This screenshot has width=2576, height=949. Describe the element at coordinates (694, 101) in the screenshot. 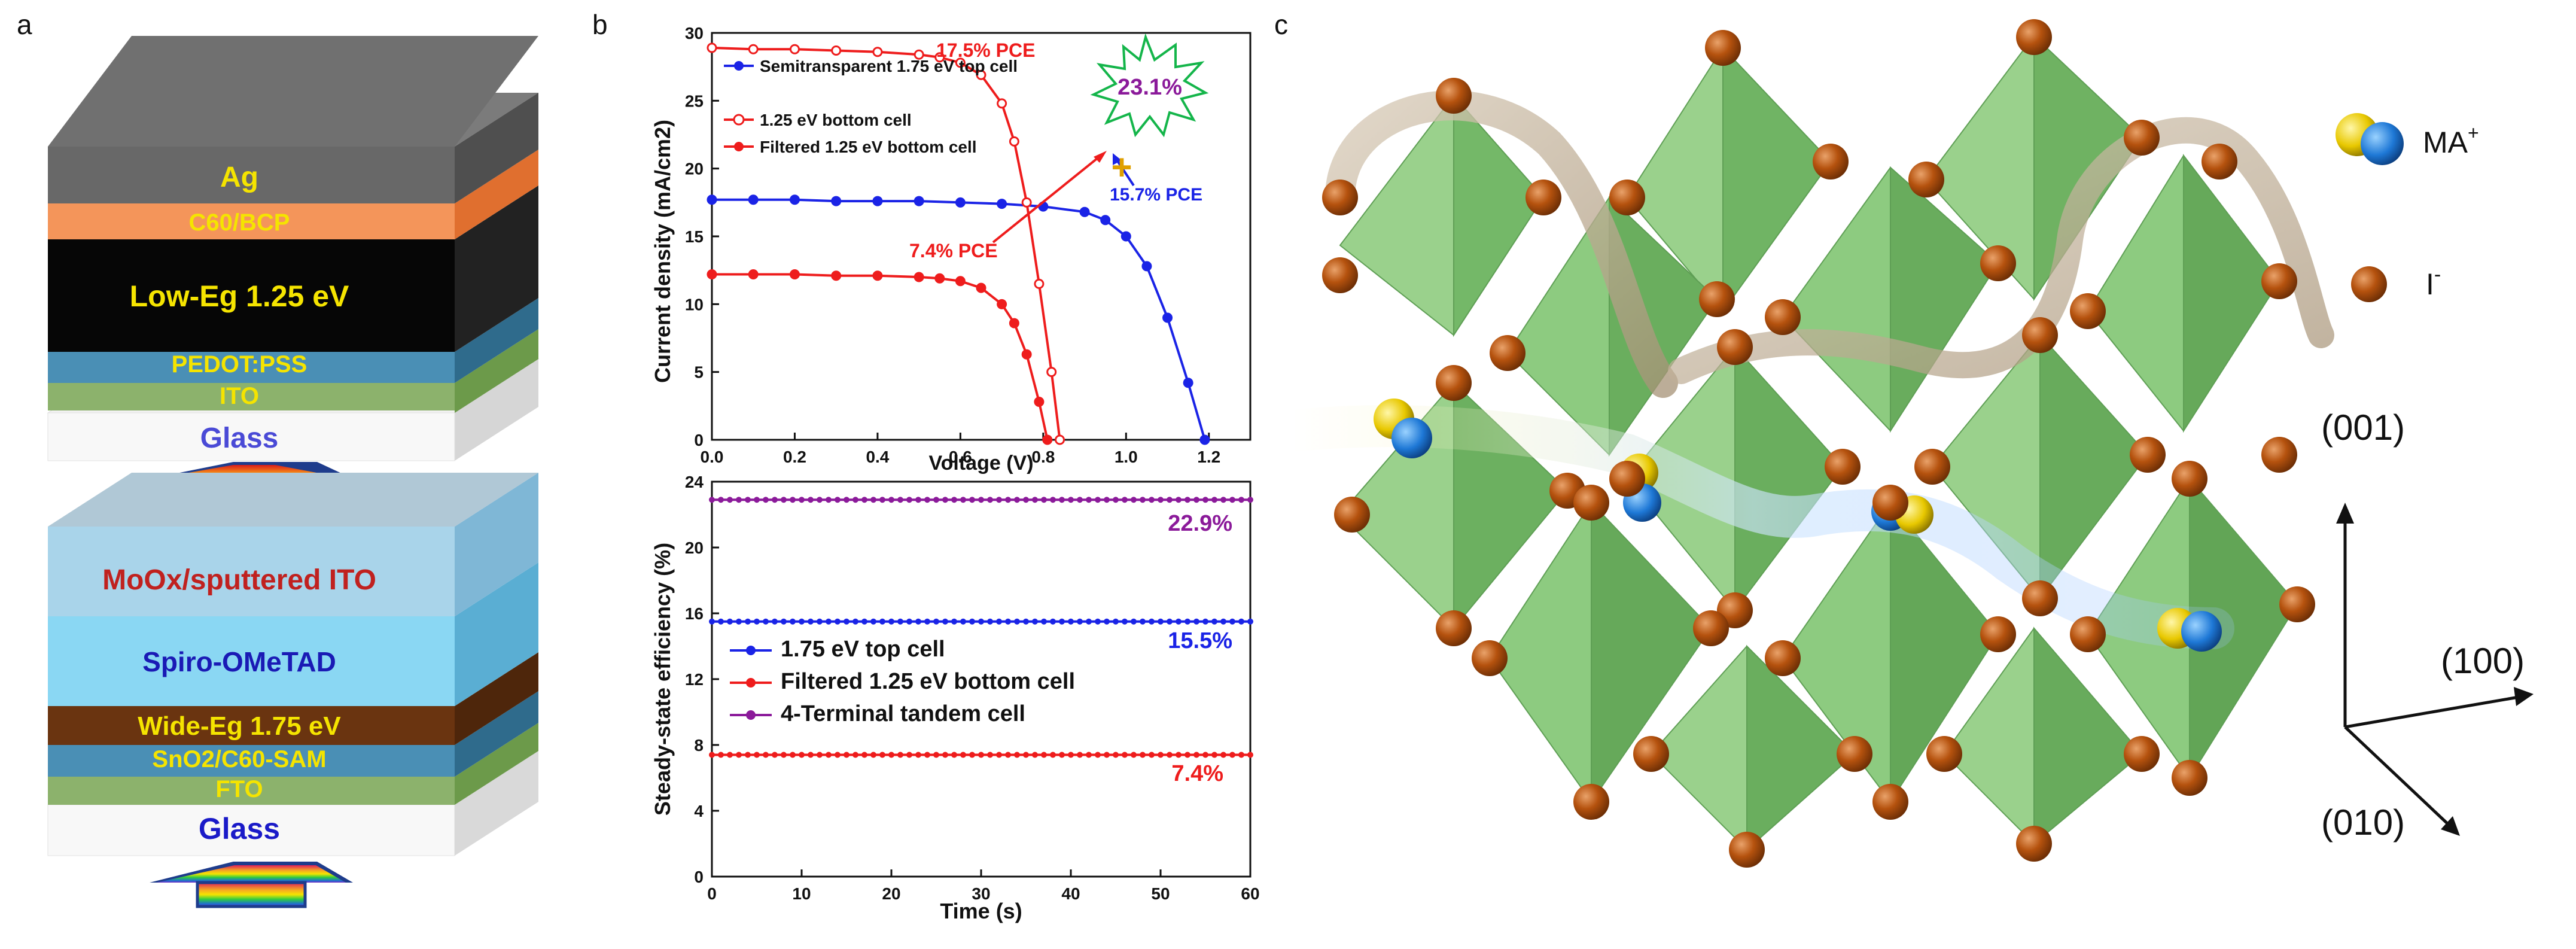

I see `jv-ytick-label: 25` at that location.